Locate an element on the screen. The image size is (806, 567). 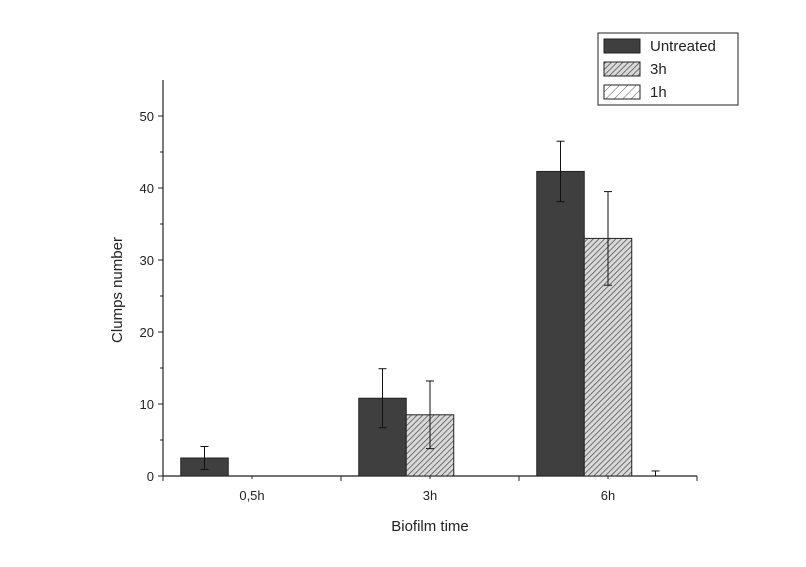
legend-swatch-untreated is located at coordinates (622, 46).